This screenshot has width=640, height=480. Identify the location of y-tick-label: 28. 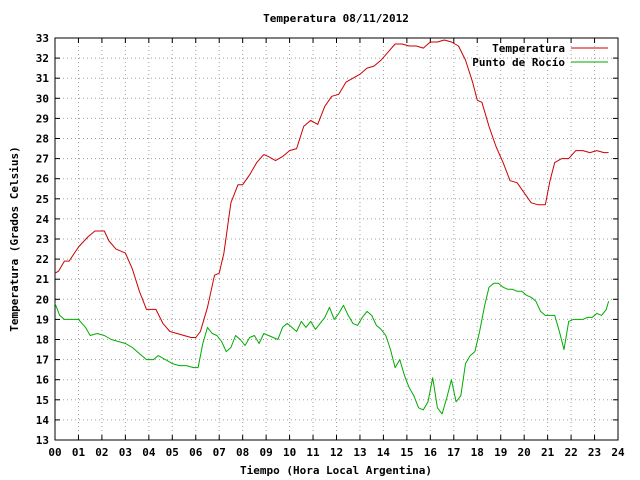
(42, 139).